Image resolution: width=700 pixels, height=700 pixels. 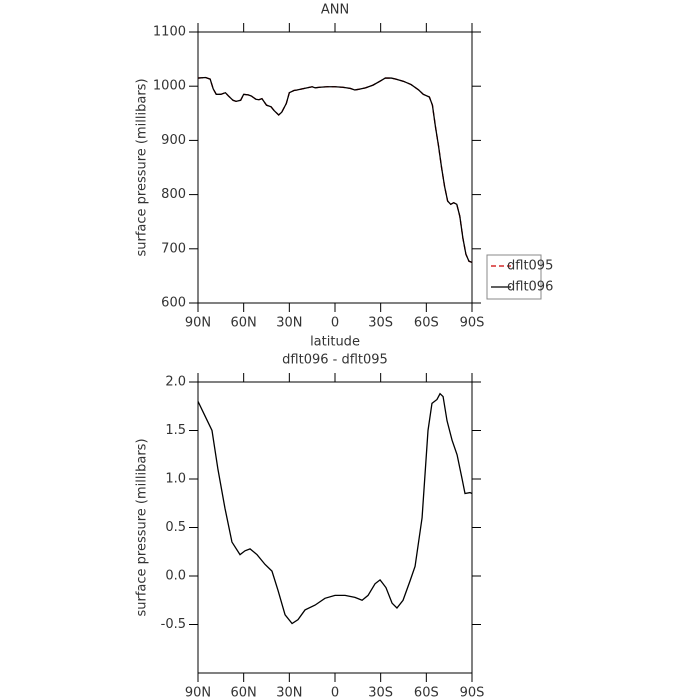 What do you see at coordinates (530, 266) in the screenshot?
I see `legend-label: dflt095` at bounding box center [530, 266].